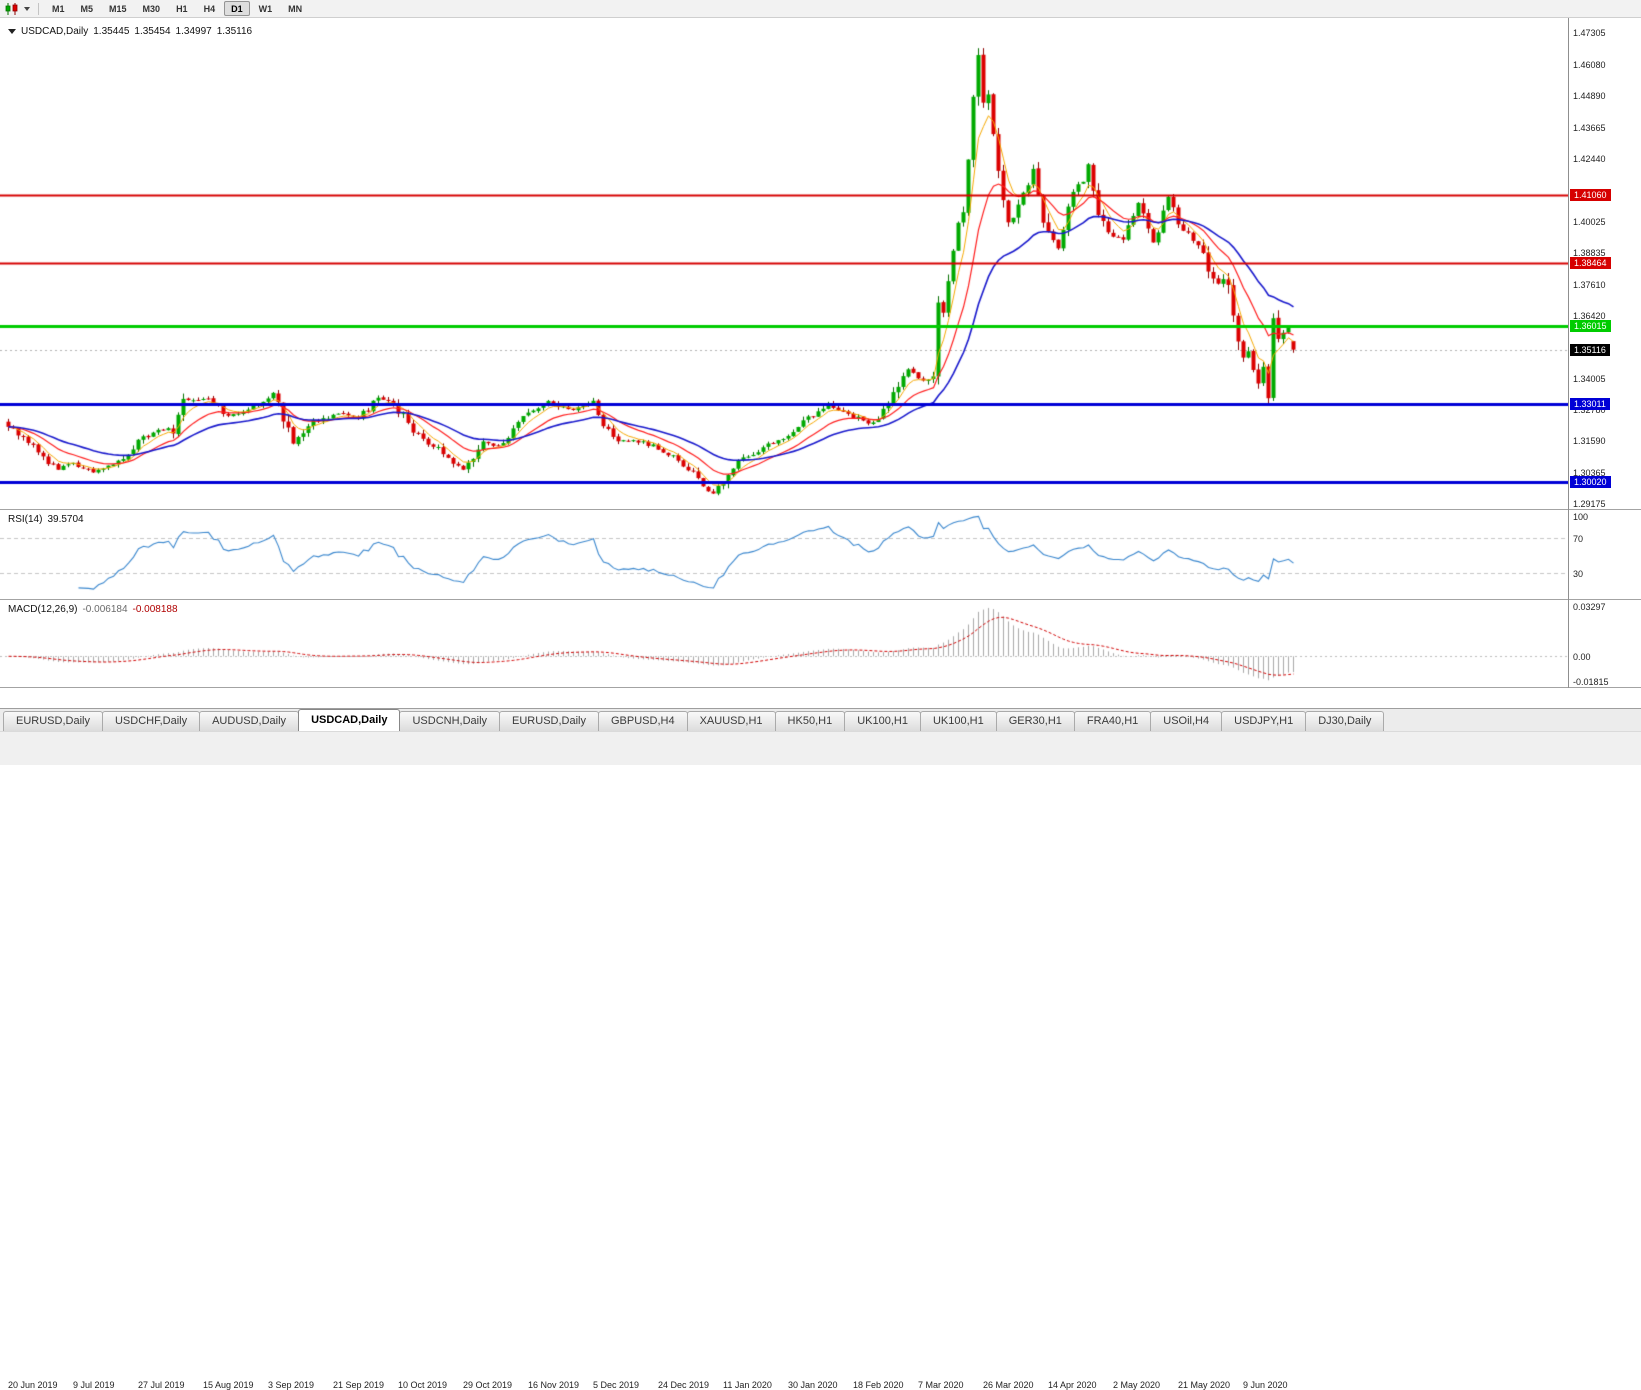 The image size is (1641, 1390). Describe the element at coordinates (1589, 607) in the screenshot. I see `macd-axis-tick: 0.03297` at that location.